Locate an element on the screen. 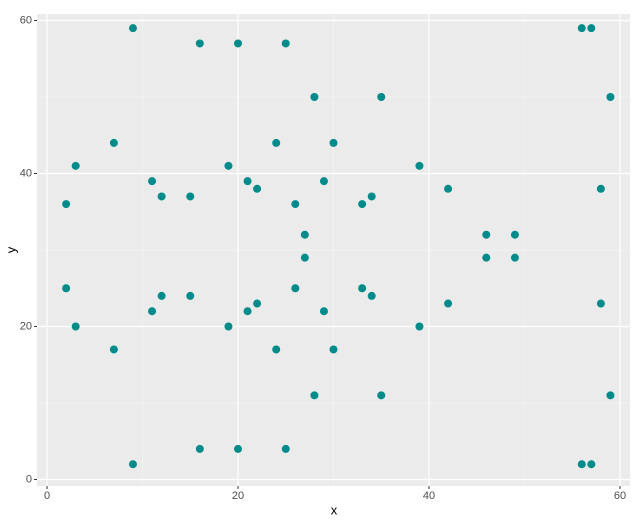 The width and height of the screenshot is (640, 523). y-tick-label: 0 is located at coordinates (29, 479).